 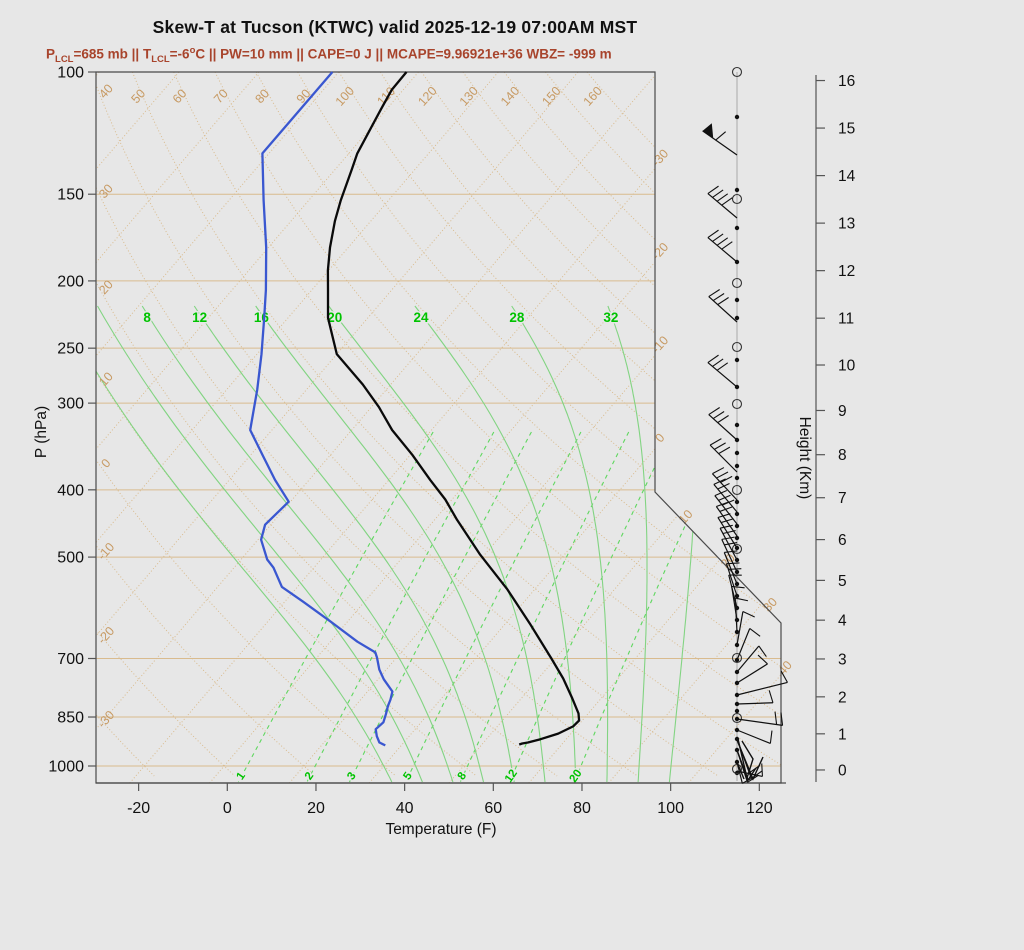 I want to click on height-tick-label: 4, so click(x=842, y=621).